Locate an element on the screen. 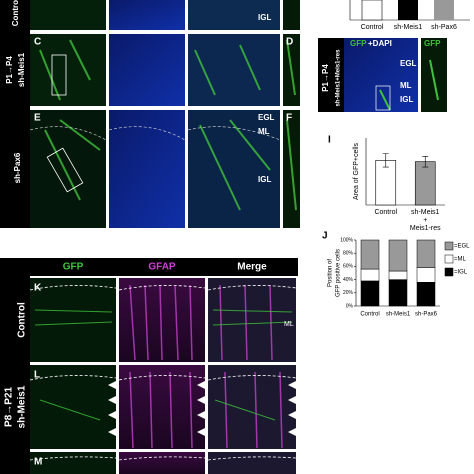 The image size is (474, 474). column-label: GFAP is located at coordinates (162, 267).